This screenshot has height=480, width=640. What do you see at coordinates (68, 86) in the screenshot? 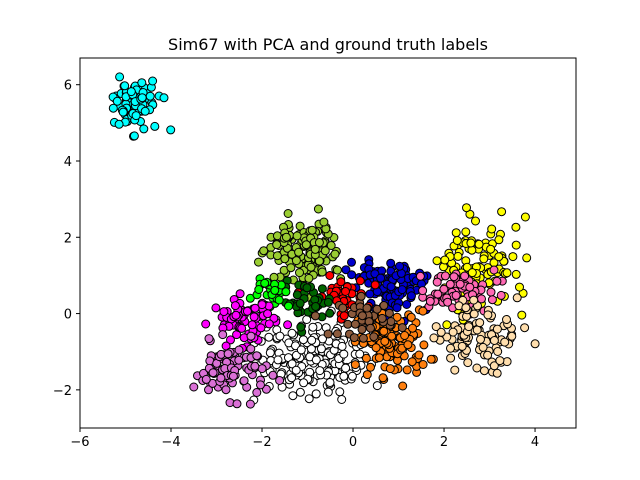
I see `y-tick-label: 6` at bounding box center [68, 86].